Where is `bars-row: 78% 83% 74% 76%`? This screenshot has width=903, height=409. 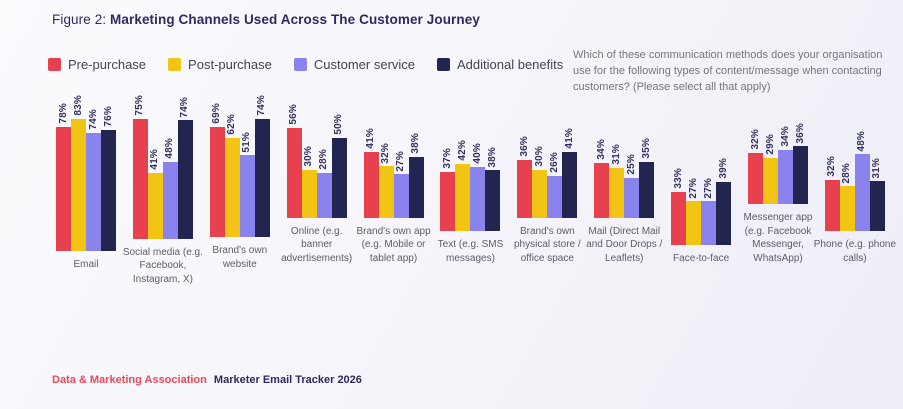 bars-row: 78% 83% 74% 76% is located at coordinates (86, 173).